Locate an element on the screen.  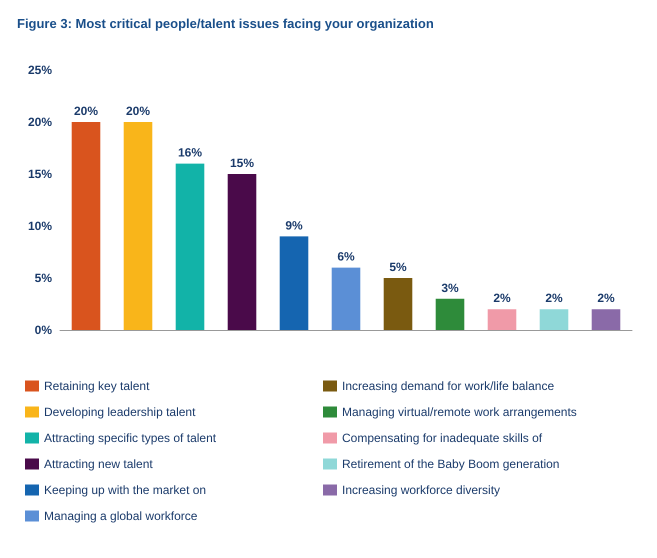
legend-label: Compensating for inadequate skills of is located at coordinates (442, 438).